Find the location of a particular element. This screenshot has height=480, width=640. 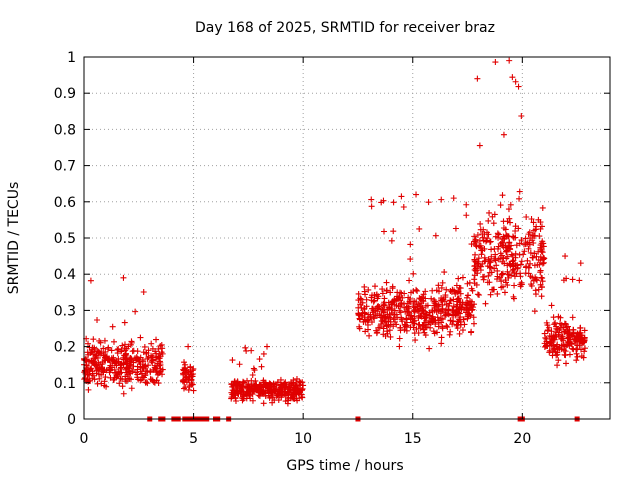

x-axis-label: GPS time / hours is located at coordinates (344, 466).